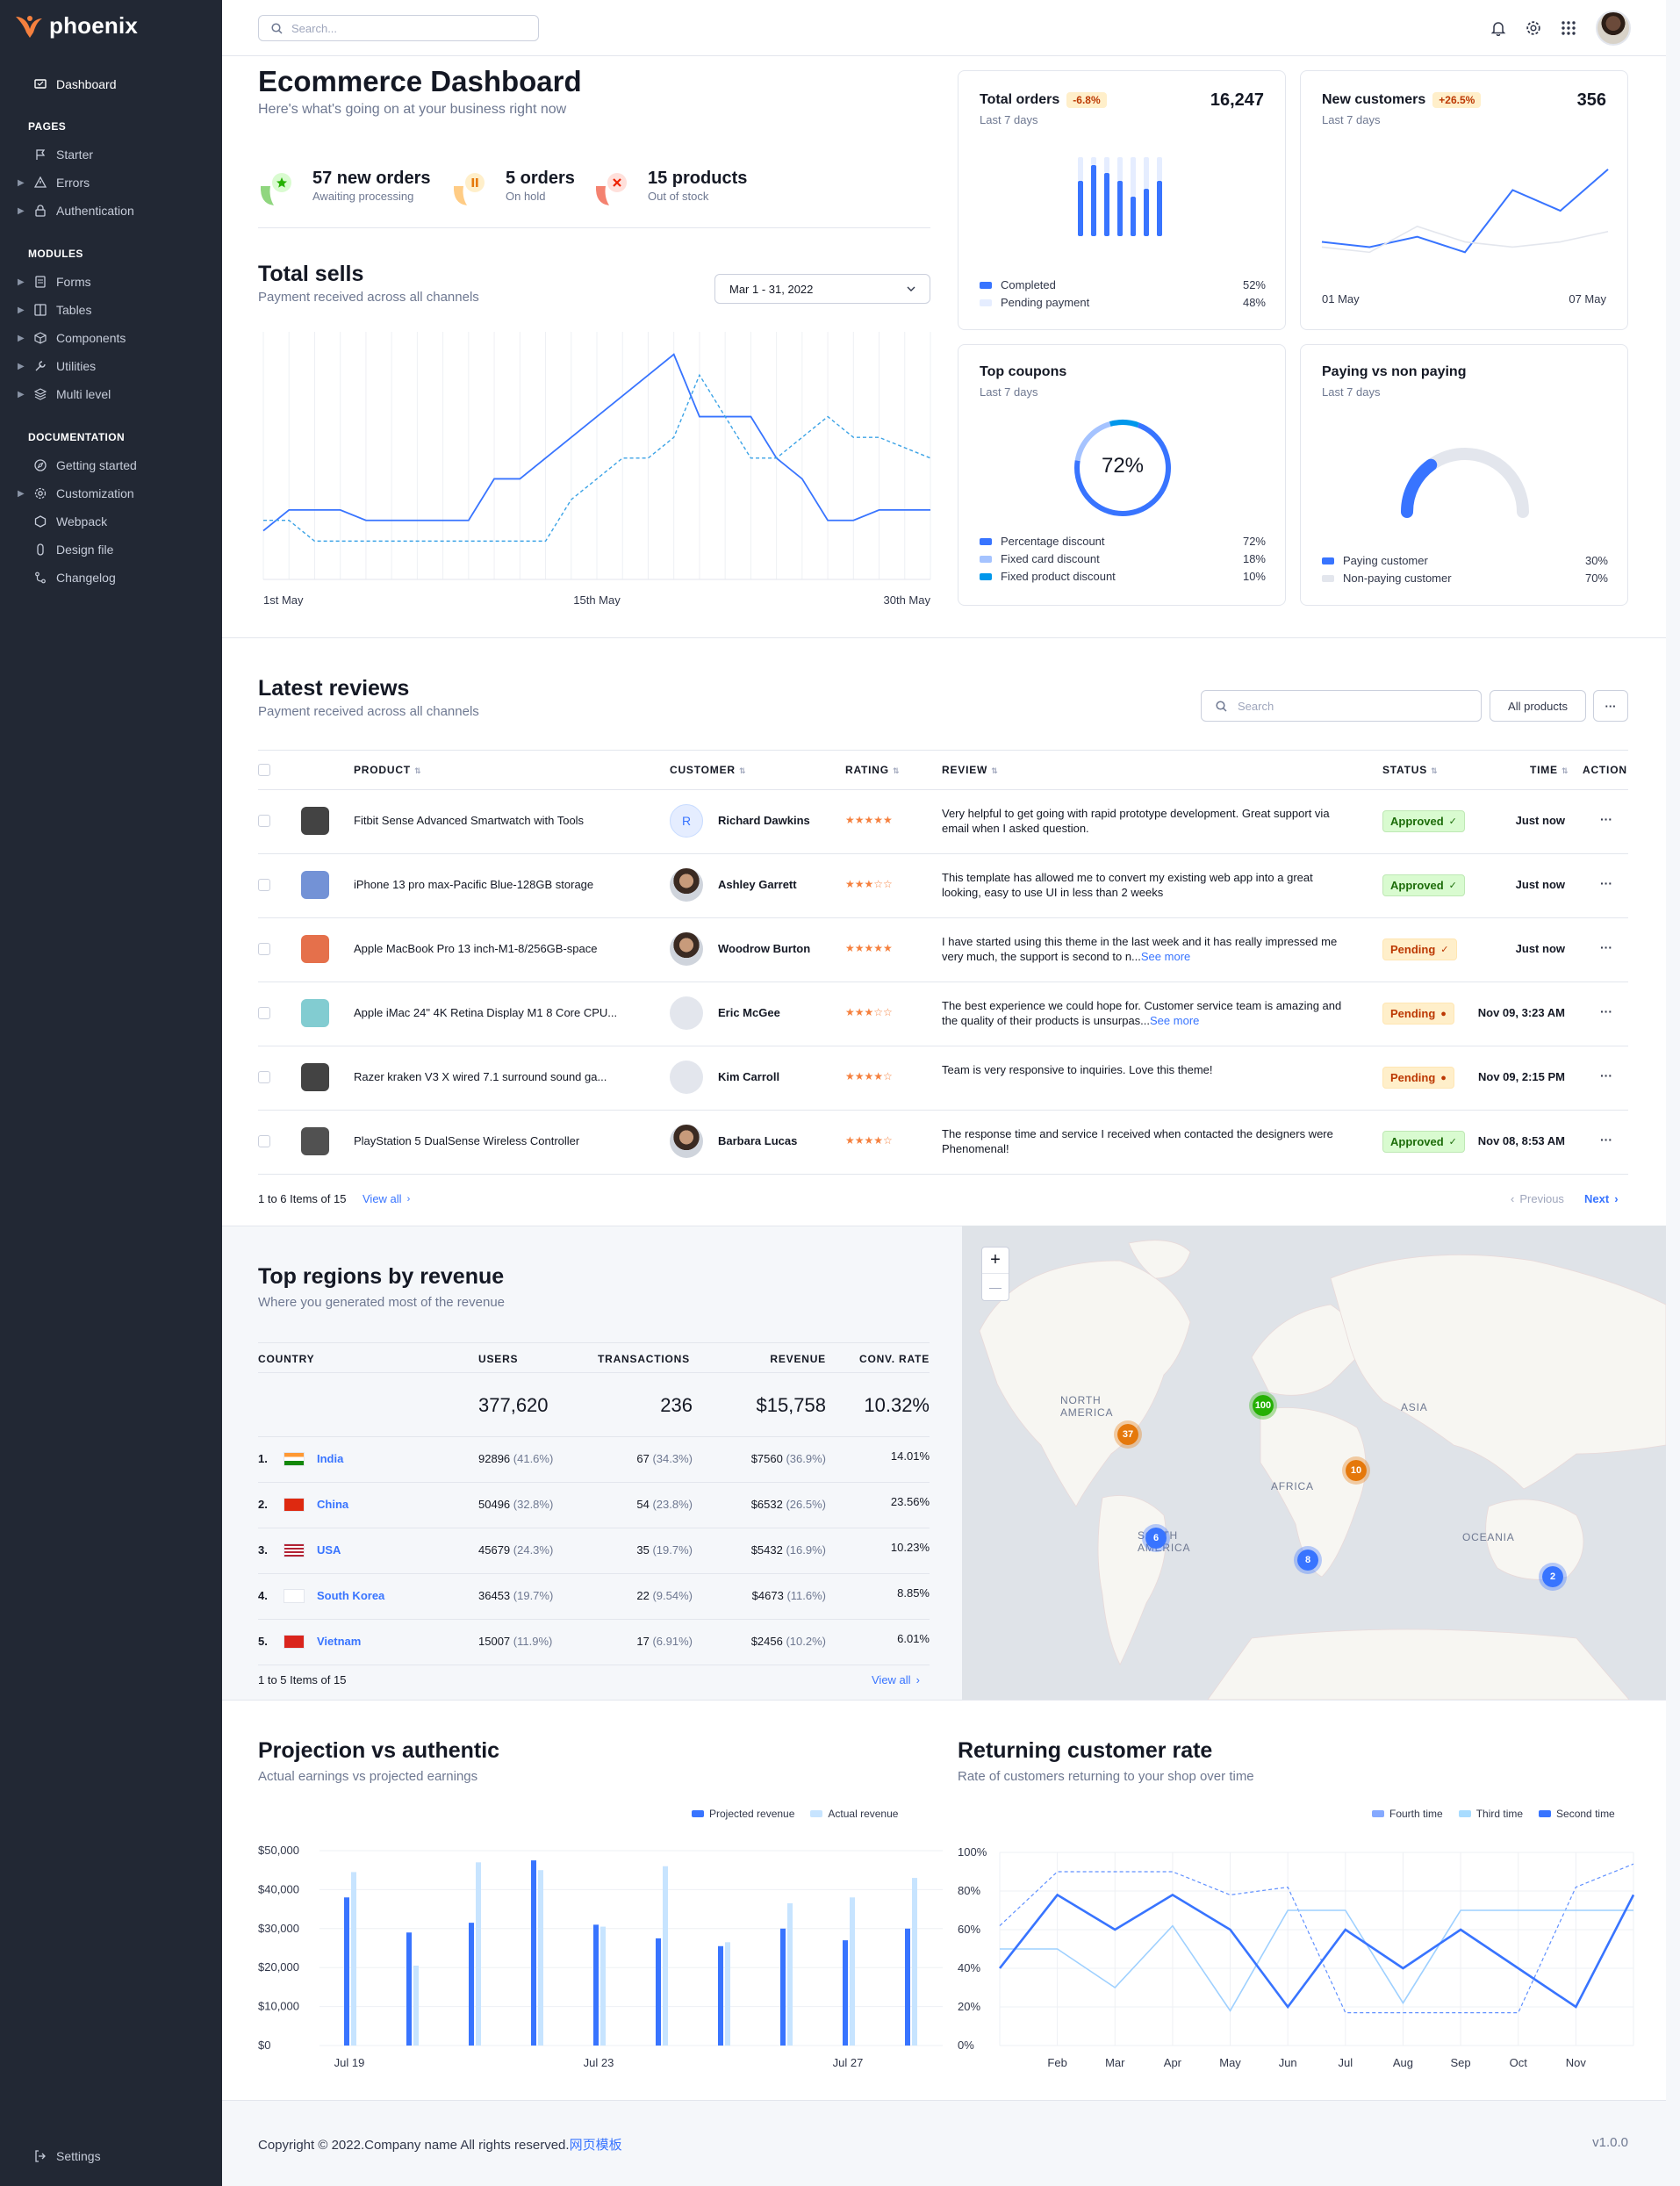  I want to click on bar-pending, so click(1106, 165).